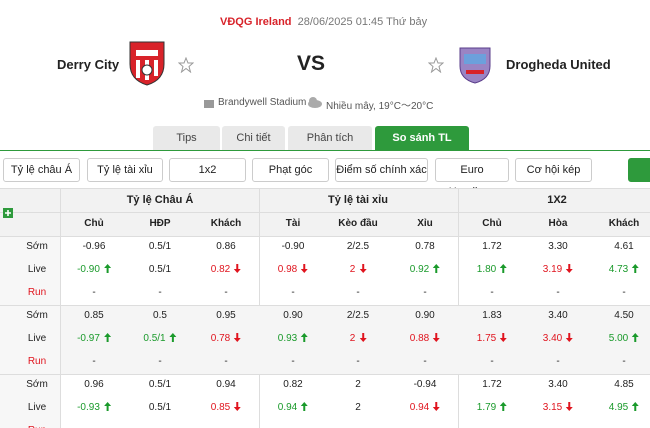 This screenshot has width=650, height=428. What do you see at coordinates (380, 106) in the screenshot?
I see `weather: Nhiều mây, 19°C～20°C` at bounding box center [380, 106].